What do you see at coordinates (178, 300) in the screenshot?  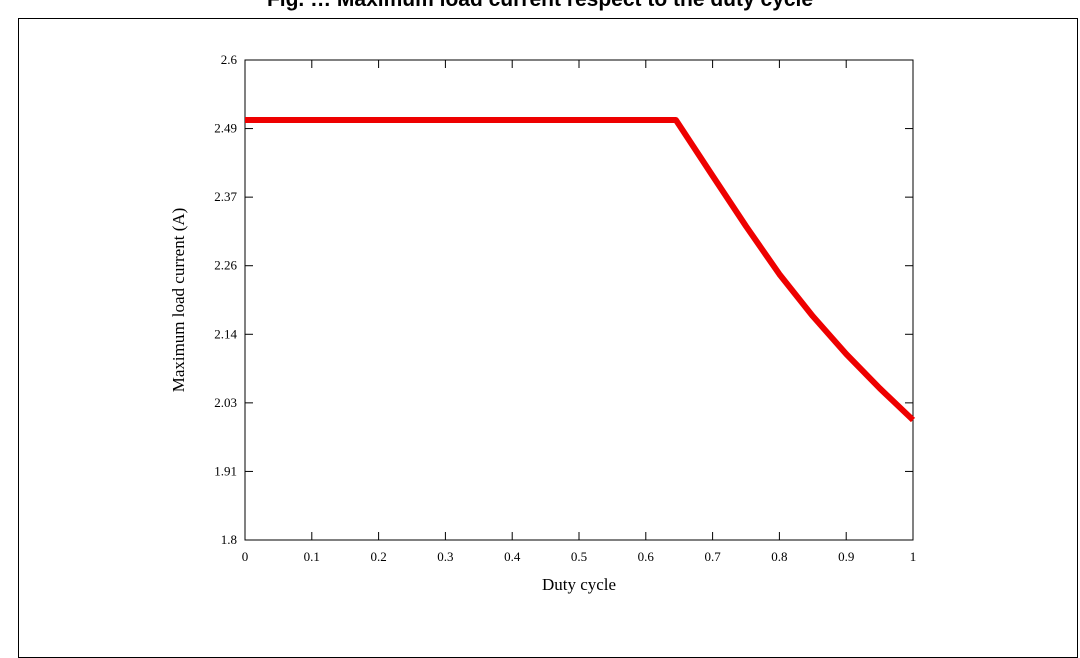 I see `y-axis-title: Maximum load current (A)` at bounding box center [178, 300].